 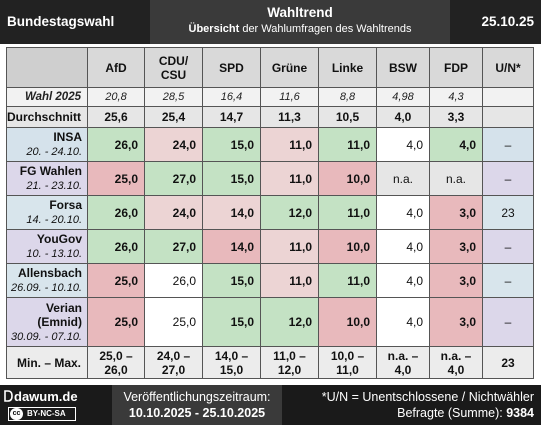 I want to click on election-value: 11,6, so click(x=289, y=97).